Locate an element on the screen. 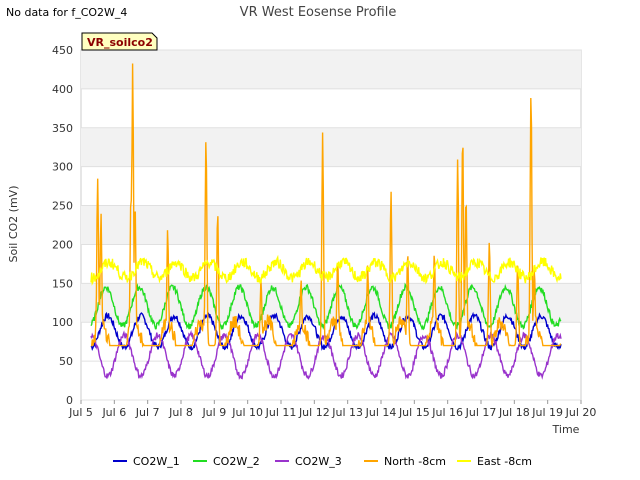 This screenshot has height=480, width=640. x-tick-label: Jul 19 is located at coordinates (547, 412).